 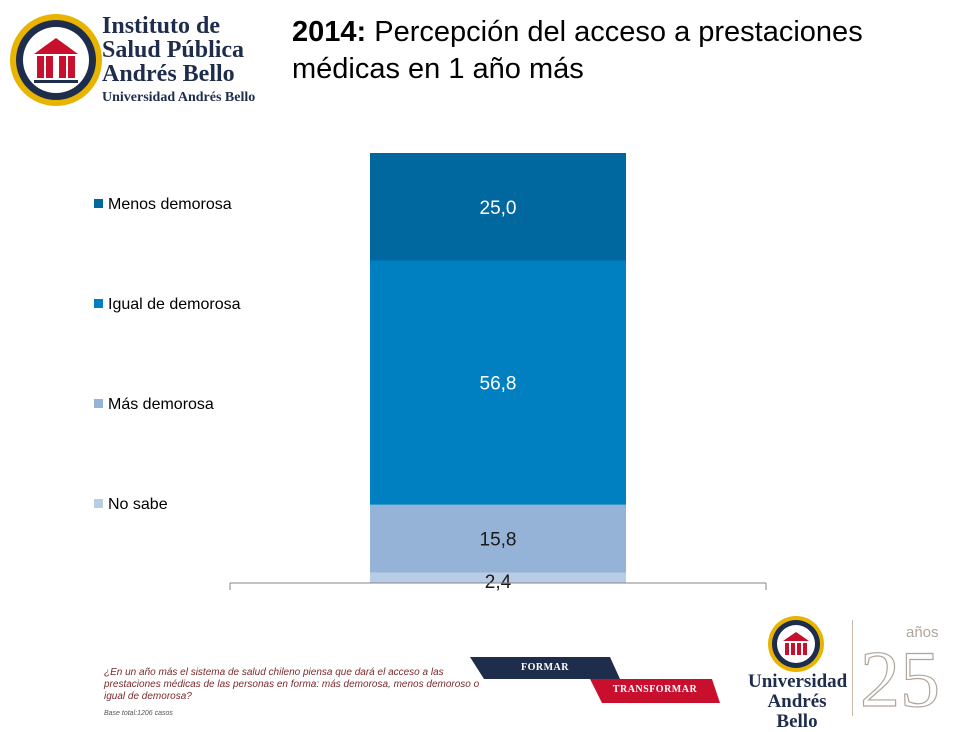 I want to click on institute-shield-icon, so click(x=56, y=60).